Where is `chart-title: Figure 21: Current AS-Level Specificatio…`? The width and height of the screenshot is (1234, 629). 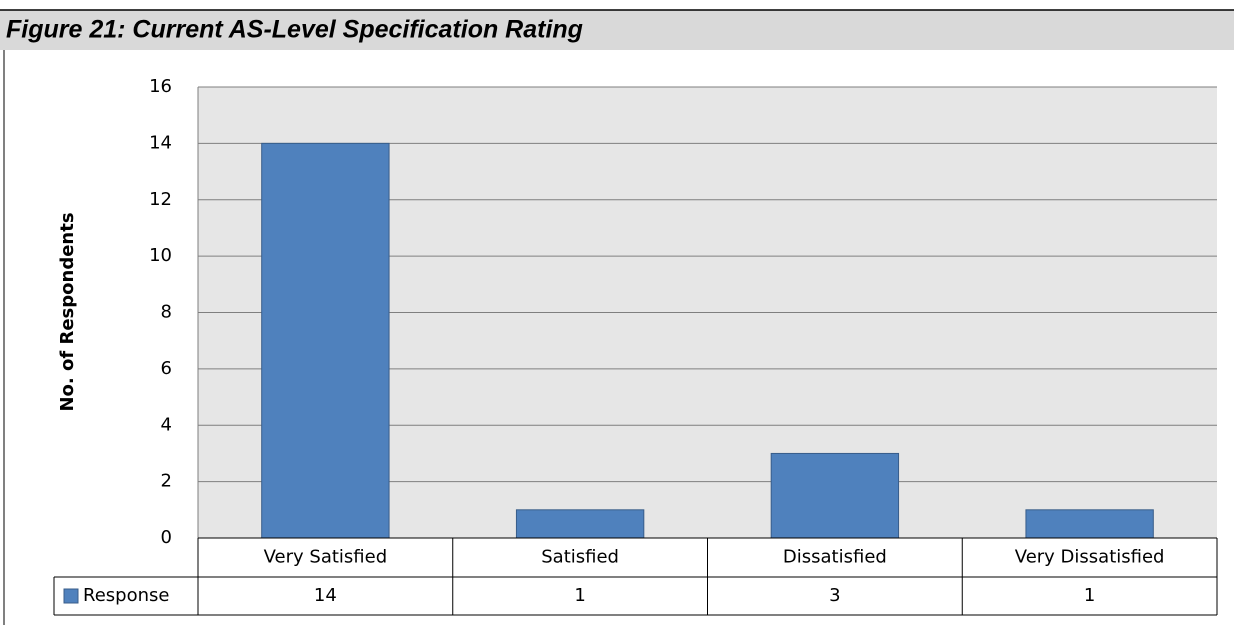 chart-title: Figure 21: Current AS-Level Specificatio… is located at coordinates (294, 30).